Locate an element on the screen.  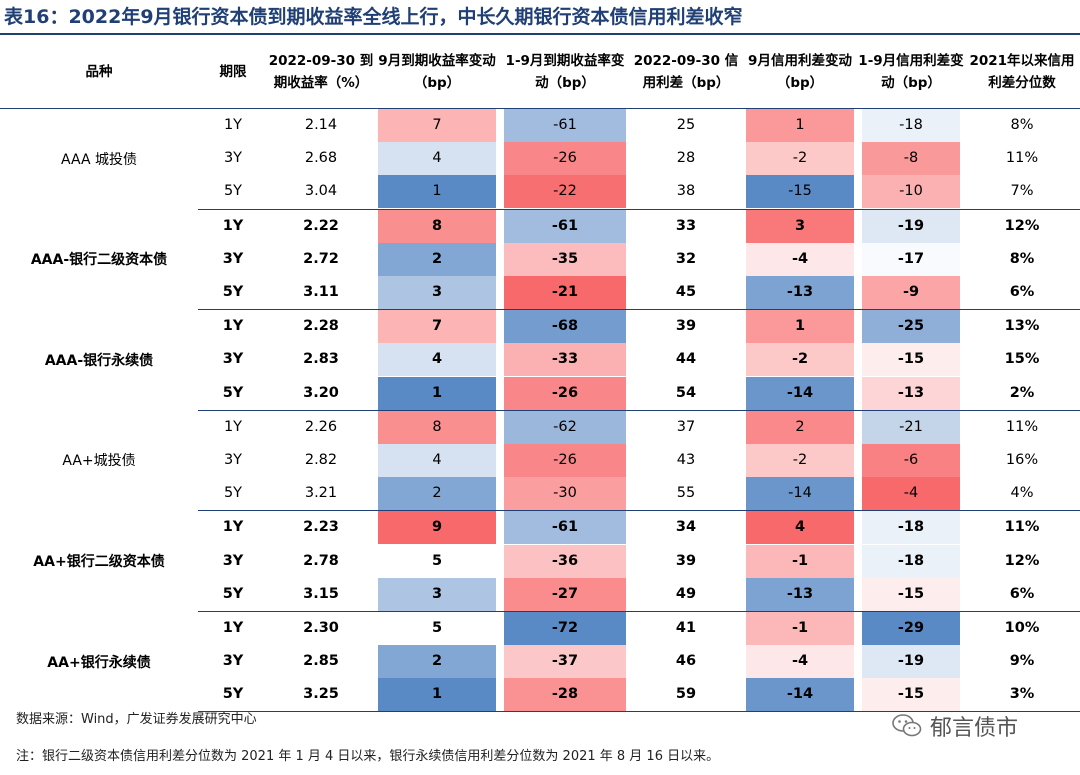
cell-value: 10% is located at coordinates (1022, 627).